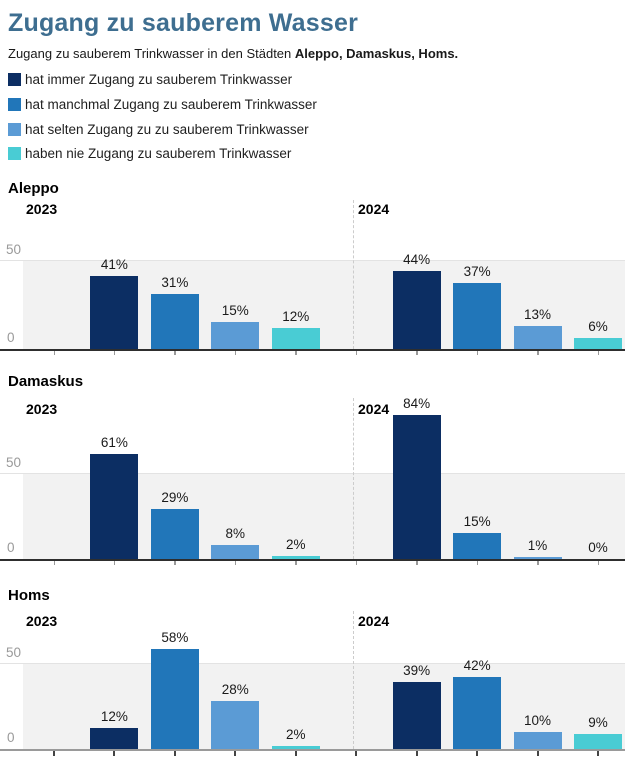  What do you see at coordinates (416, 309) in the screenshot?
I see `bar-aleppo-2024-cat0` at bounding box center [416, 309].